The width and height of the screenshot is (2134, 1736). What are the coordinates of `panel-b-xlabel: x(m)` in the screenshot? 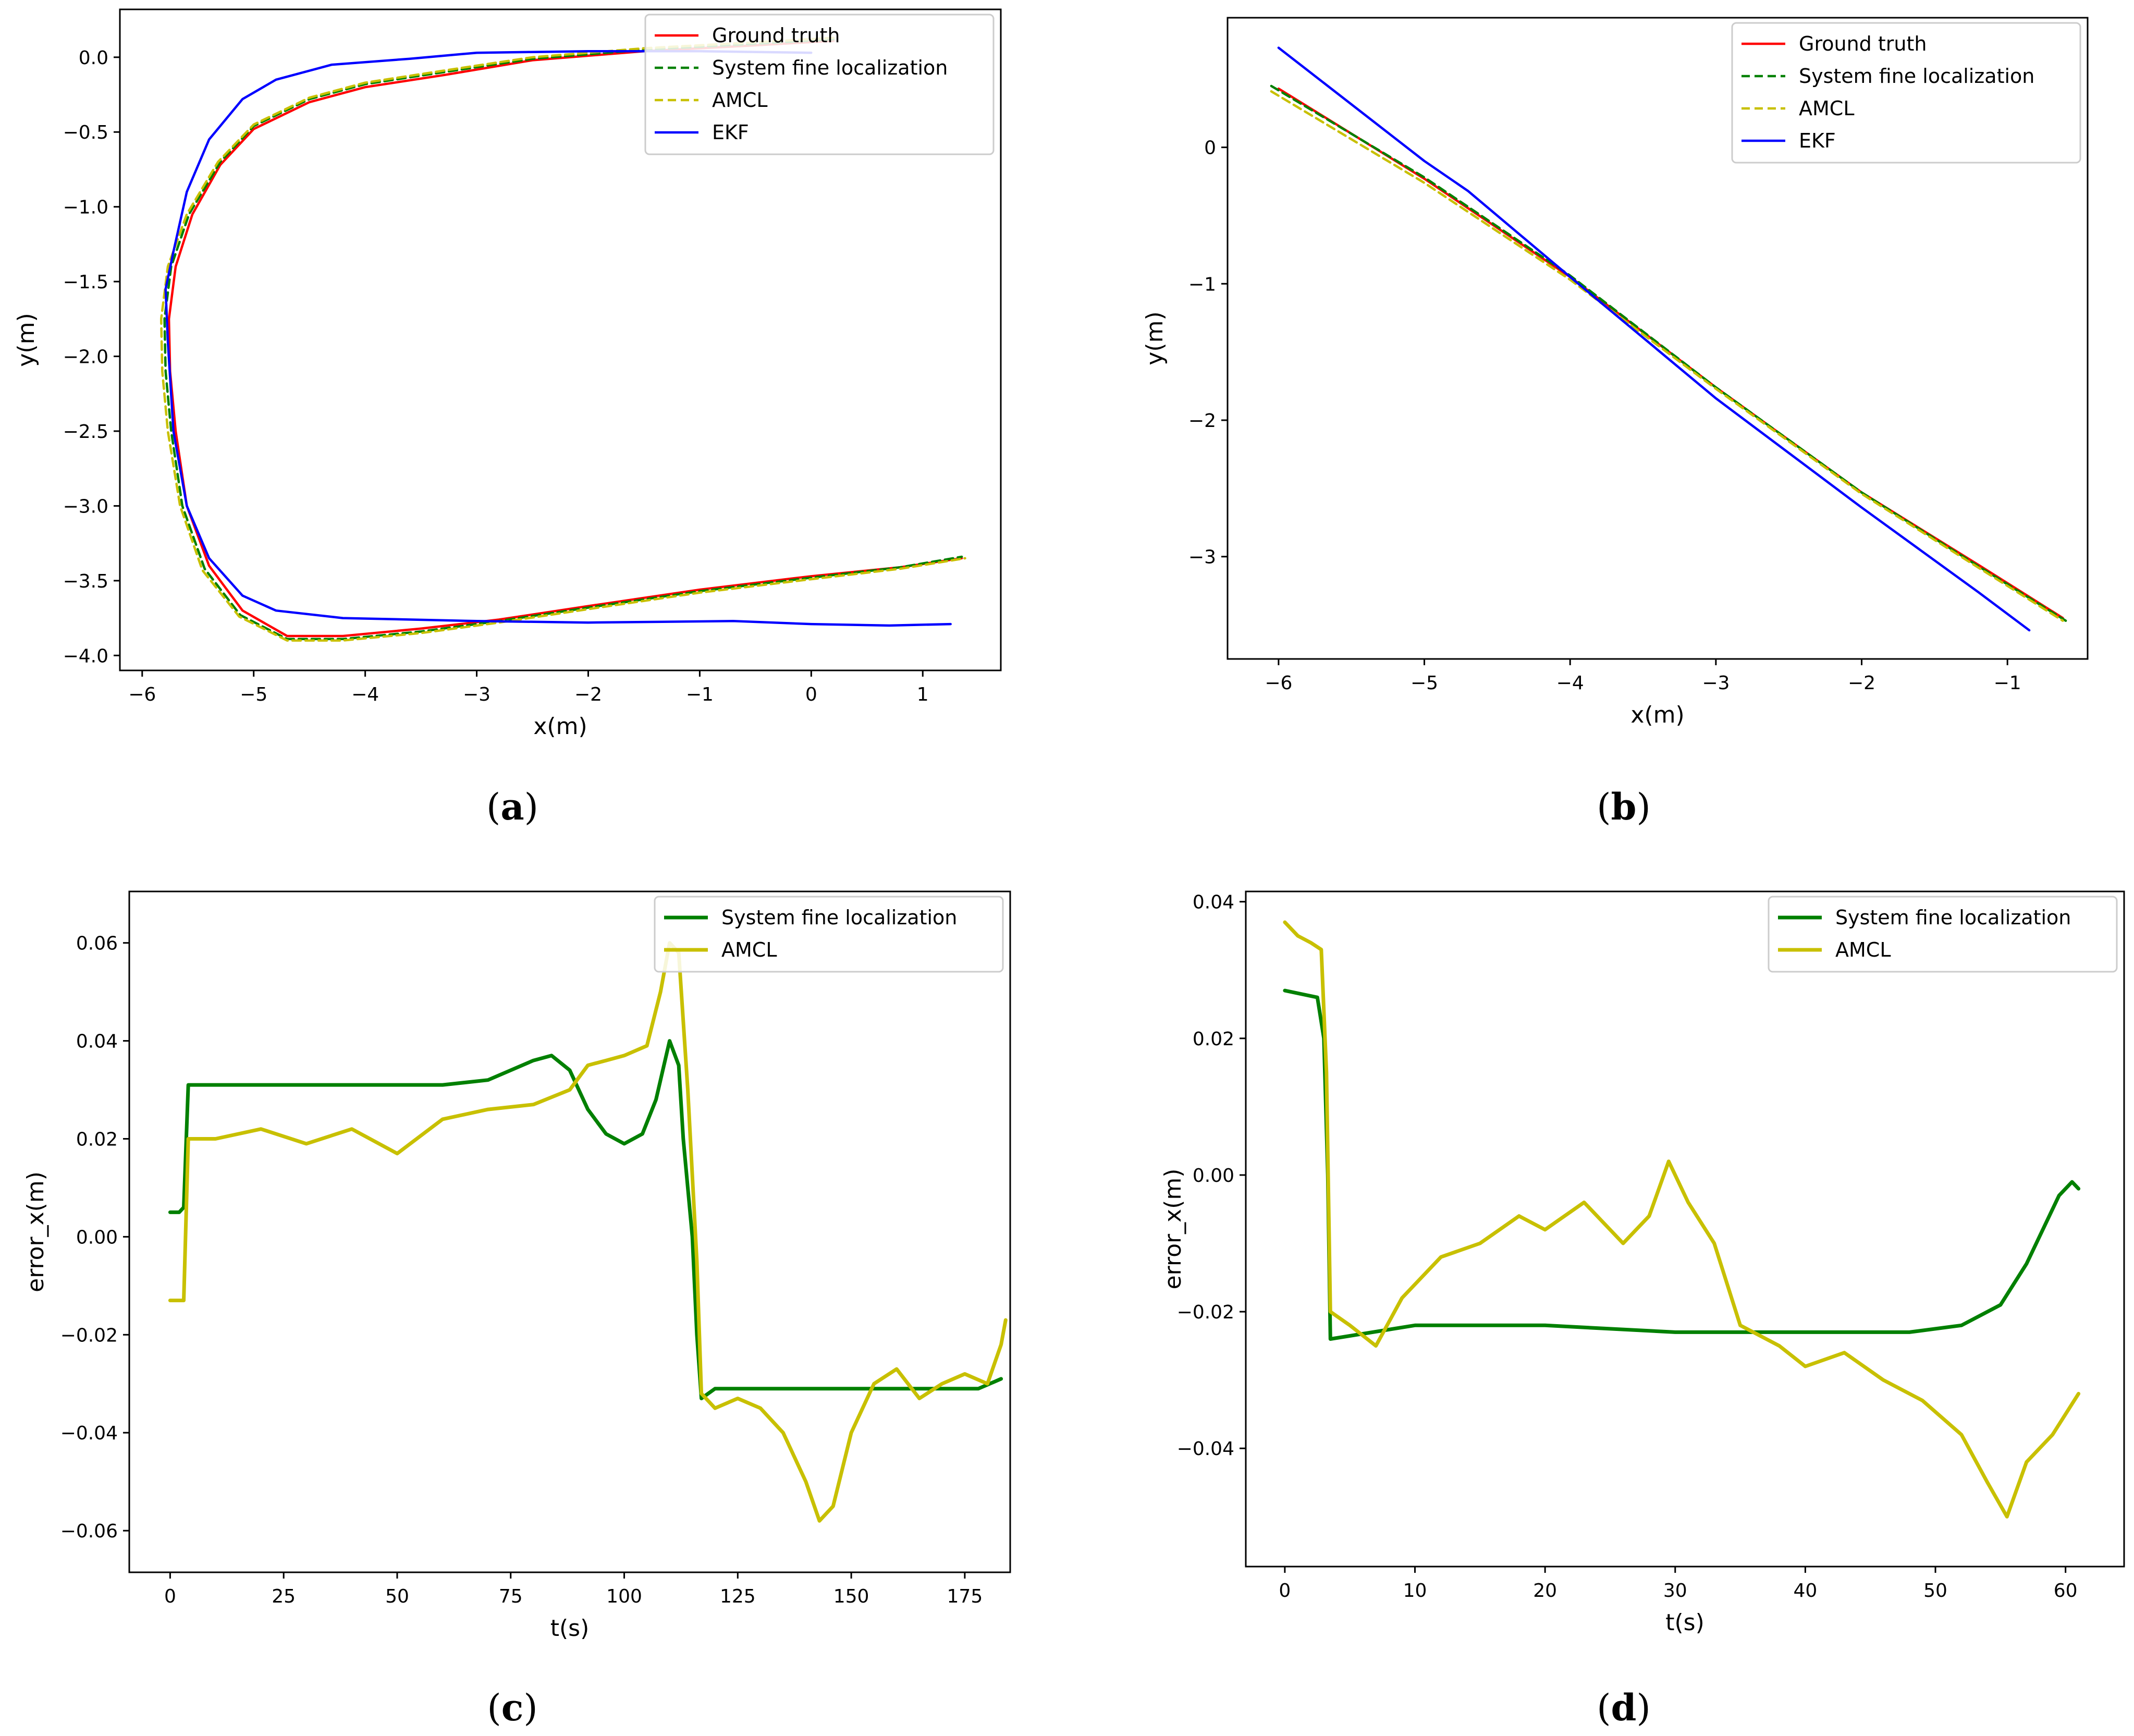 It's located at (1657, 715).